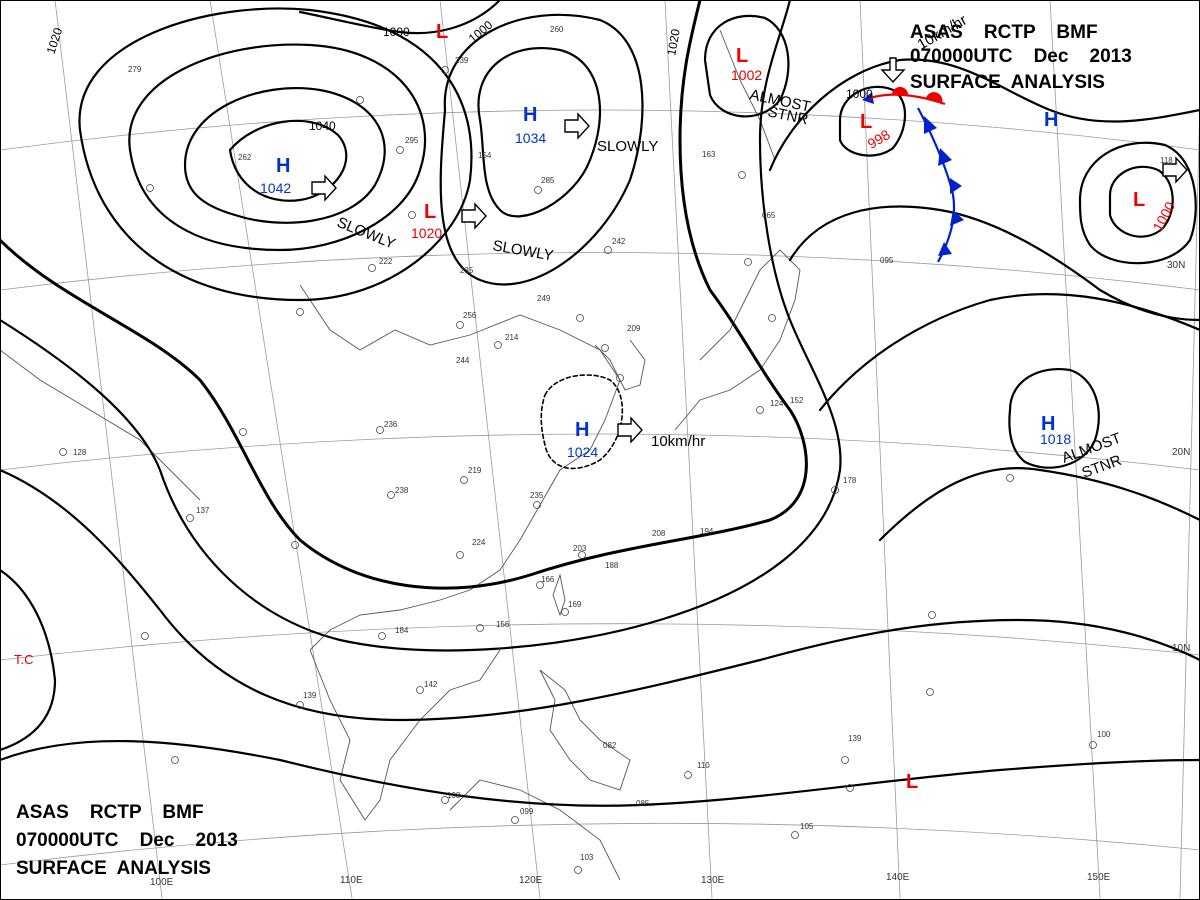 This screenshot has height=900, width=1200. Describe the element at coordinates (351, 880) in the screenshot. I see `longitude-label: 110E` at that location.